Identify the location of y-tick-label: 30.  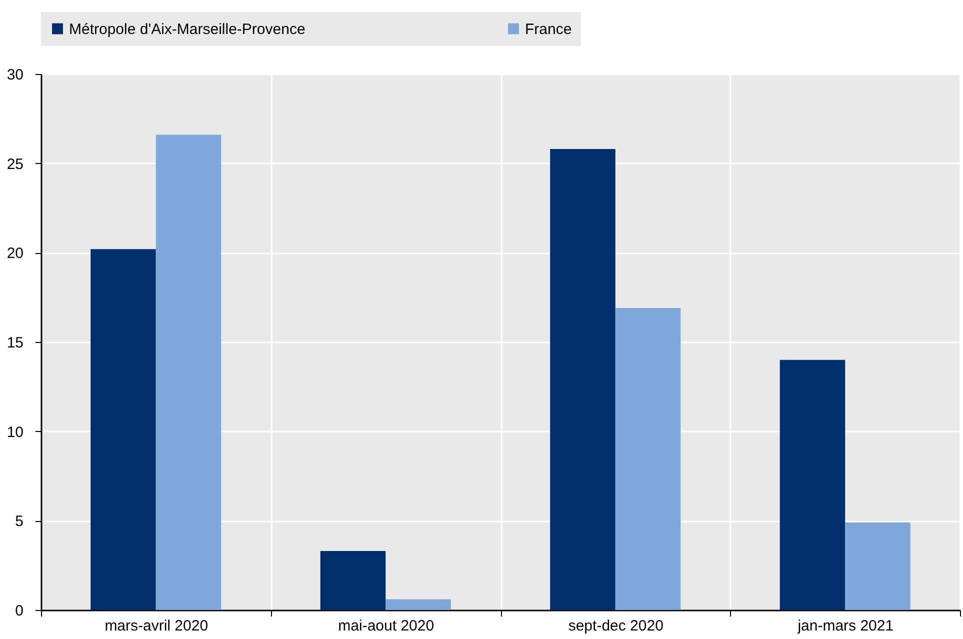
(15, 75).